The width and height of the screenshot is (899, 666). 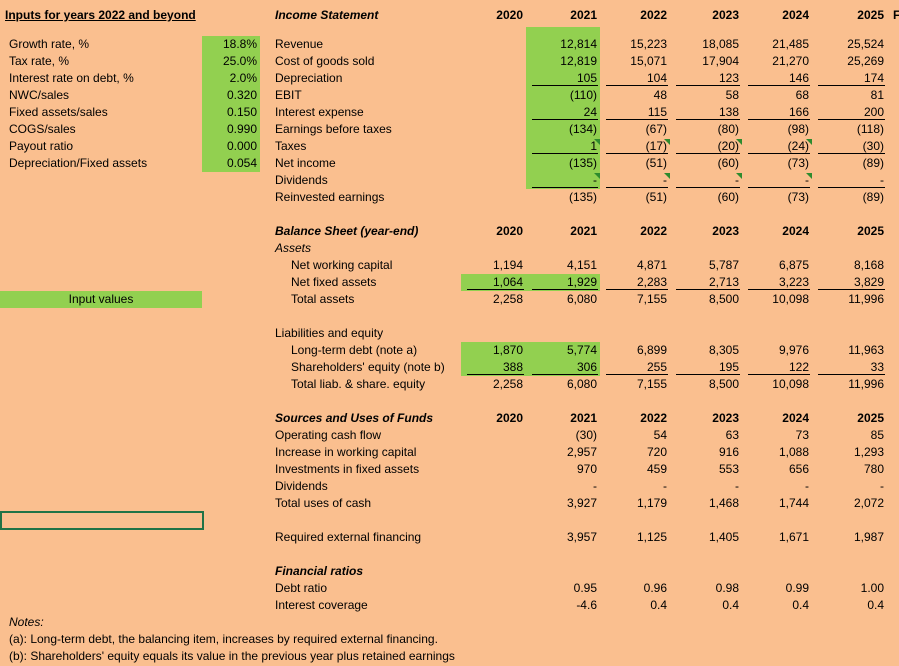 I want to click on cell-value: 1,405, so click(x=723, y=537).